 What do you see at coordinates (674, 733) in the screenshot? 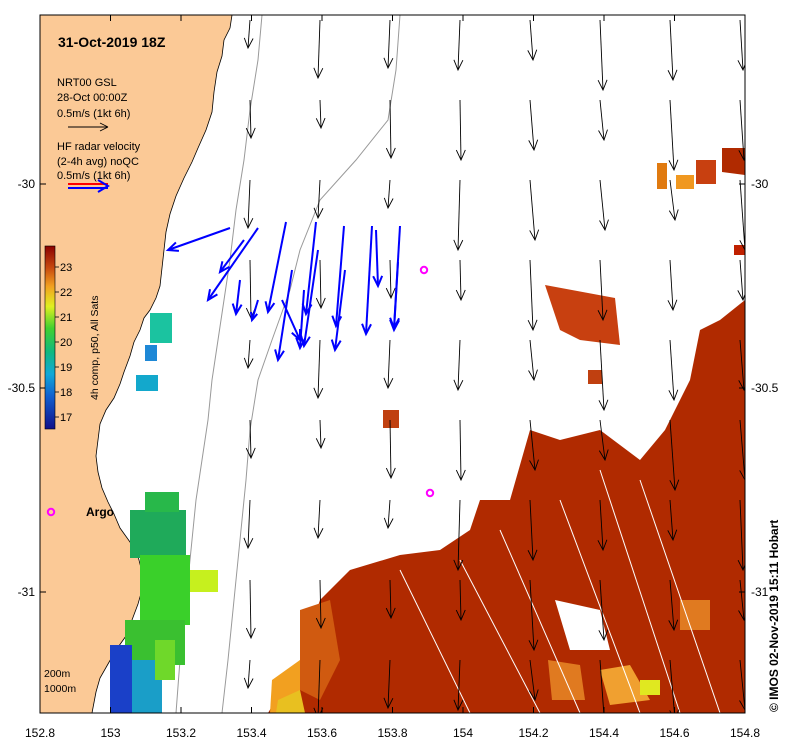
I see `x-tick-label: 154.6` at bounding box center [674, 733].